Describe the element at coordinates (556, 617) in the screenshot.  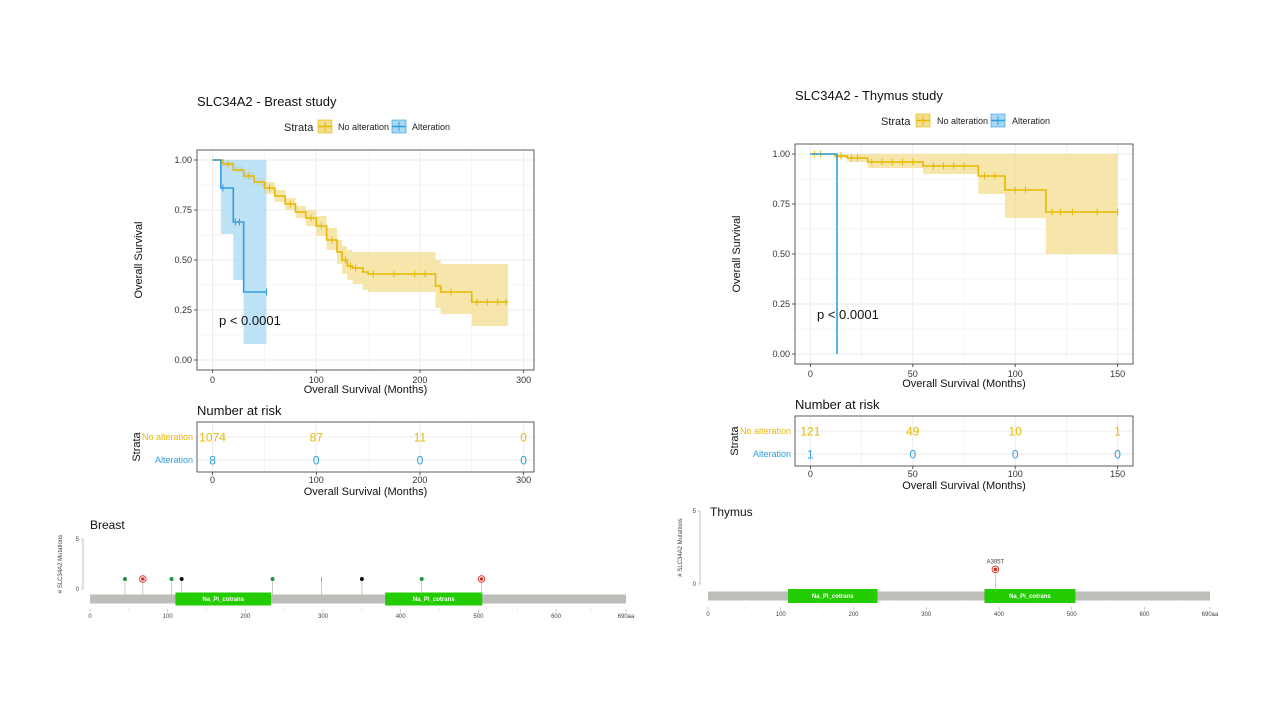
I see `lollipop-x-tick-label: 600` at that location.